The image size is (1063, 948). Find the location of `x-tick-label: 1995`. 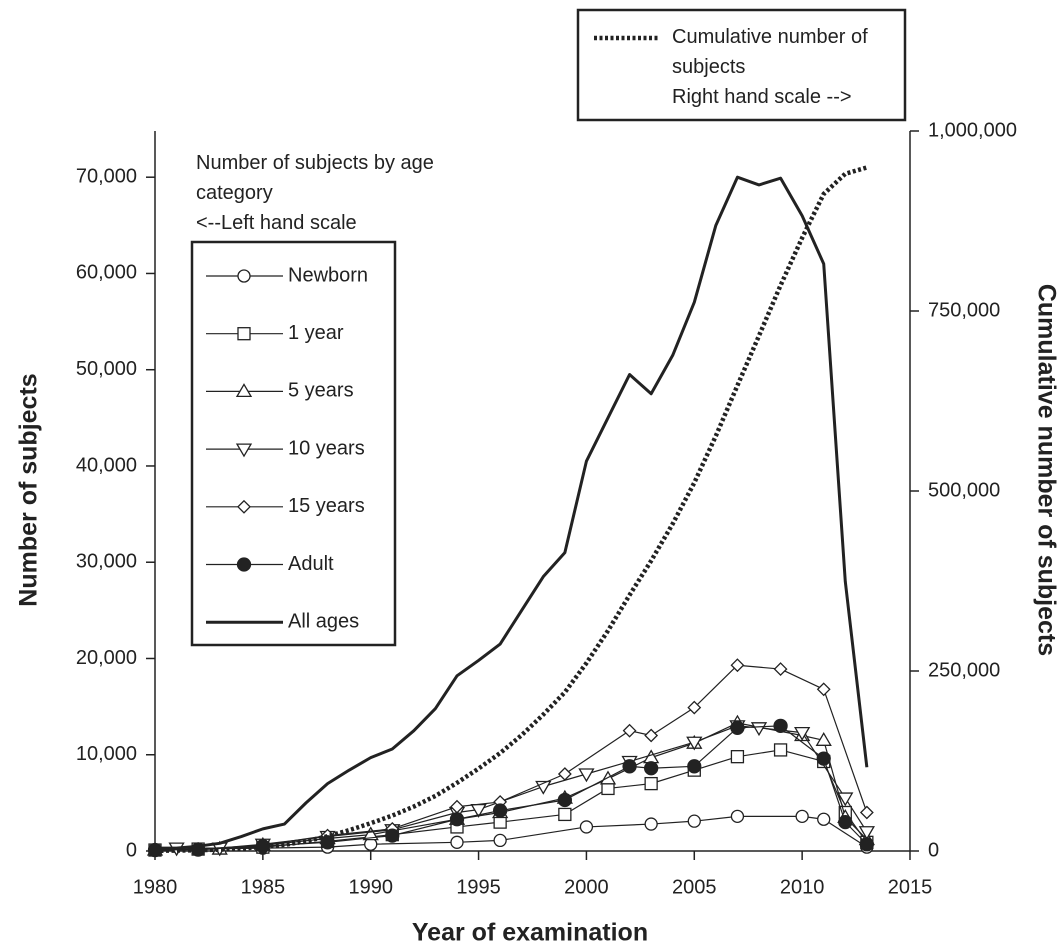

x-tick-label: 1995 is located at coordinates (478, 887).